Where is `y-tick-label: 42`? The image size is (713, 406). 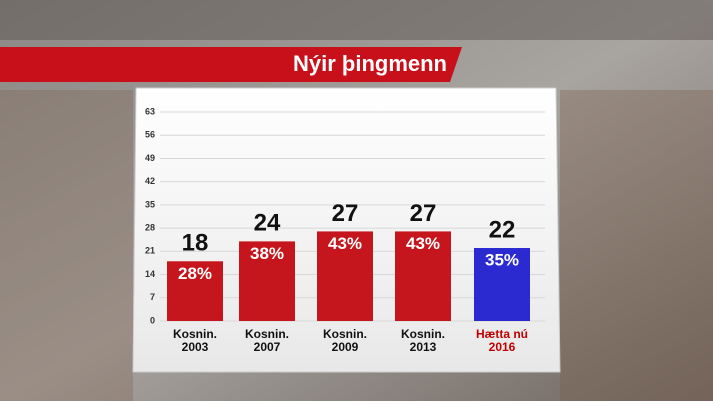 y-tick-label: 42 is located at coordinates (150, 181).